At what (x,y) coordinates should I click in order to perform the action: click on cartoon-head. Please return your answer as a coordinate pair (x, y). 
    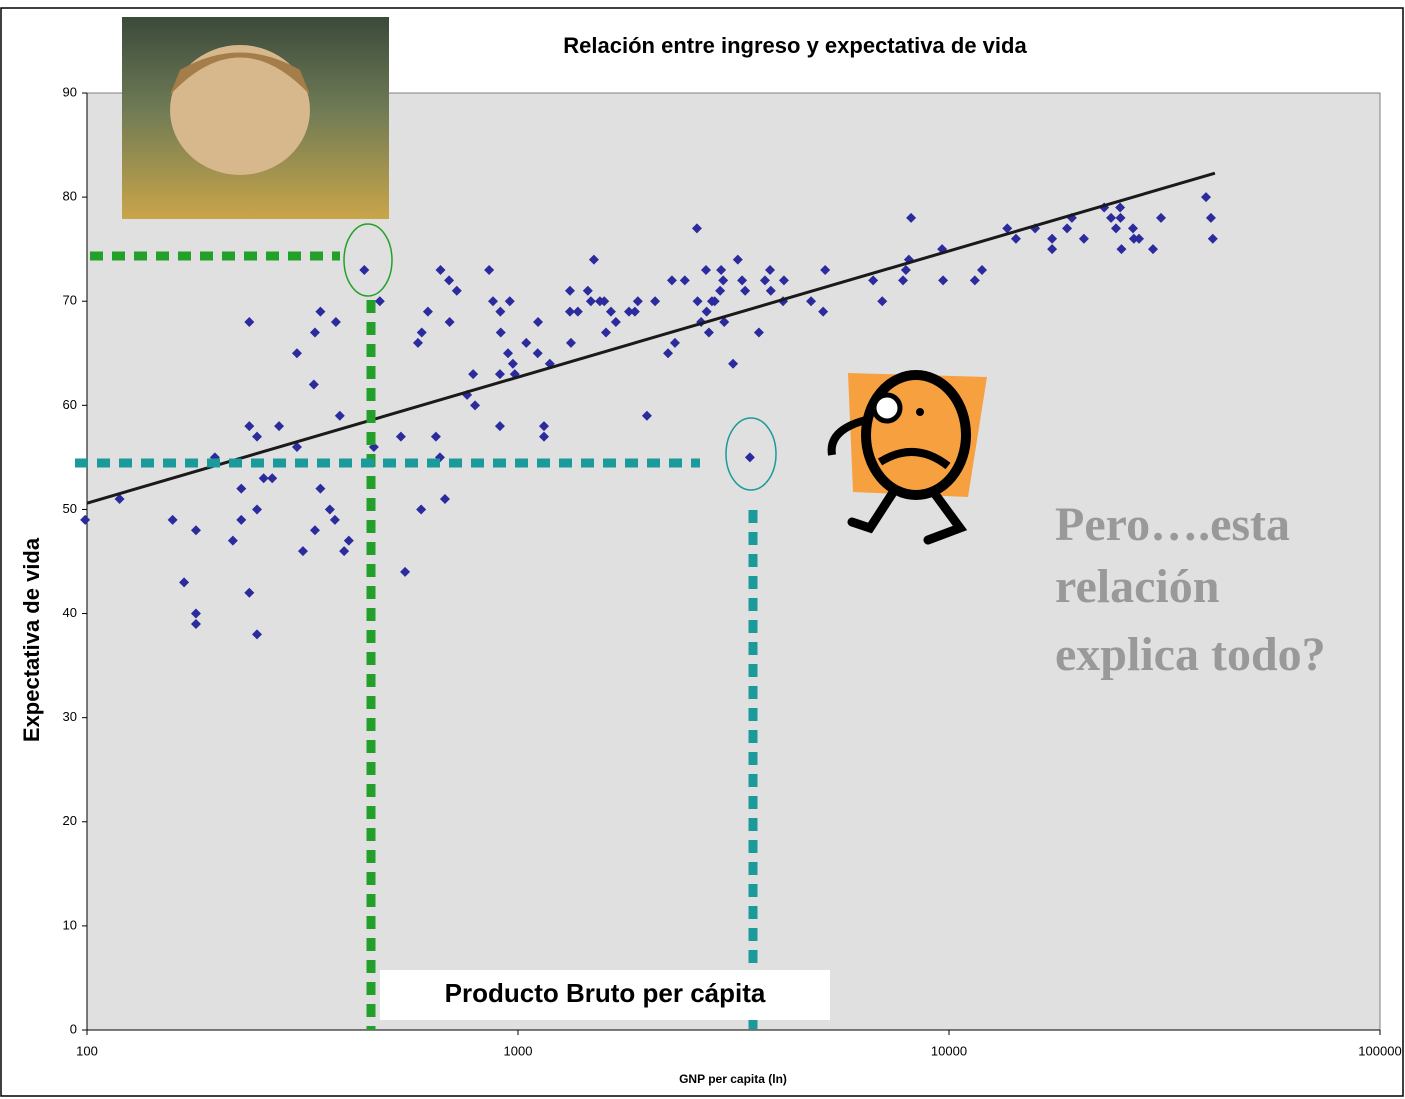
    Looking at the image, I should click on (916, 435).